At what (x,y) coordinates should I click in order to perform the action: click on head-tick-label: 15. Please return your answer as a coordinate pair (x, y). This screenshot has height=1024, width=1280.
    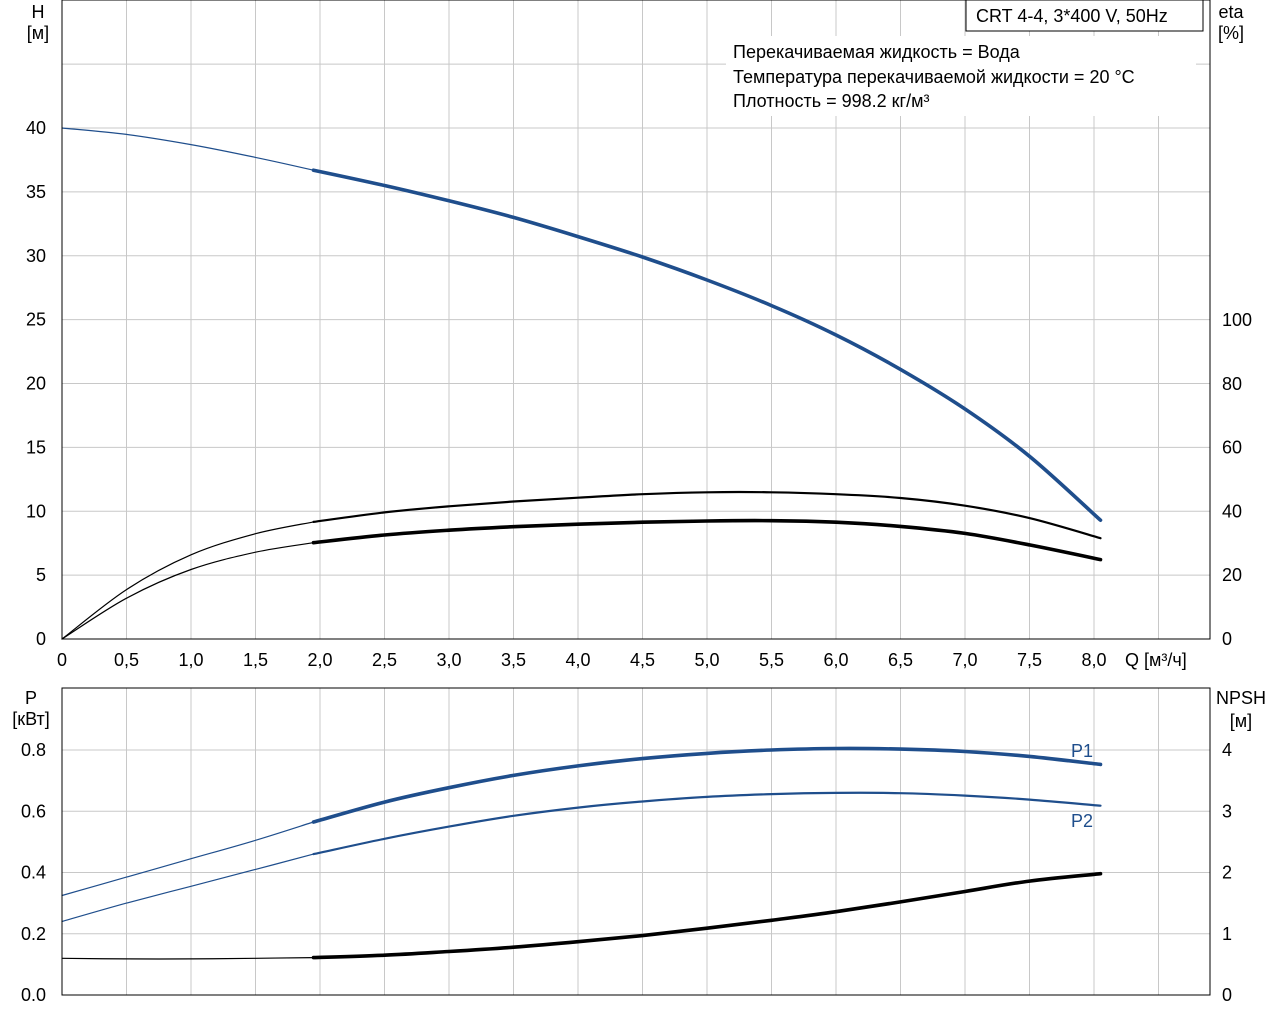
    Looking at the image, I should click on (36, 447).